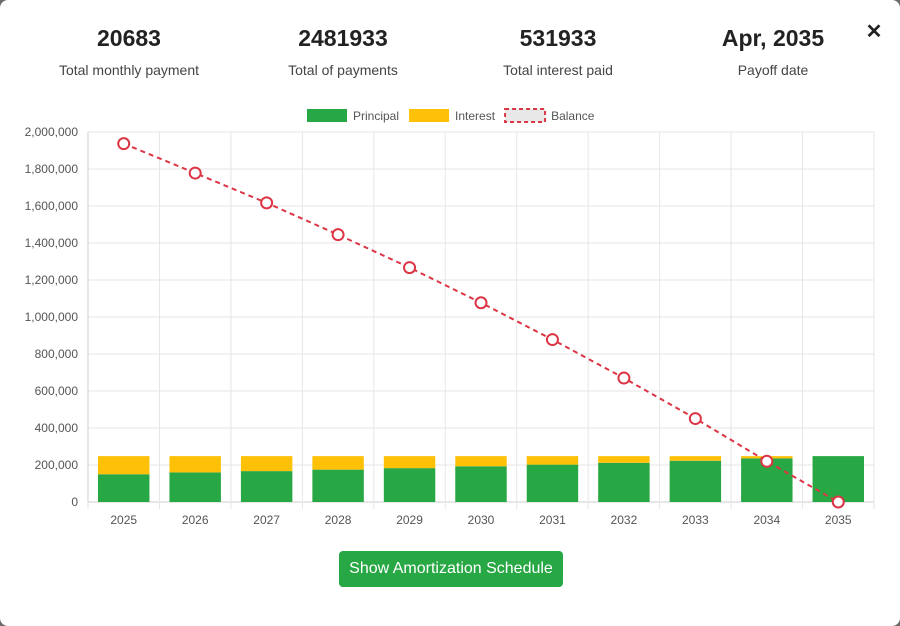 The image size is (900, 626). Describe the element at coordinates (52, 243) in the screenshot. I see `y-tick-label: 1,400,000` at that location.